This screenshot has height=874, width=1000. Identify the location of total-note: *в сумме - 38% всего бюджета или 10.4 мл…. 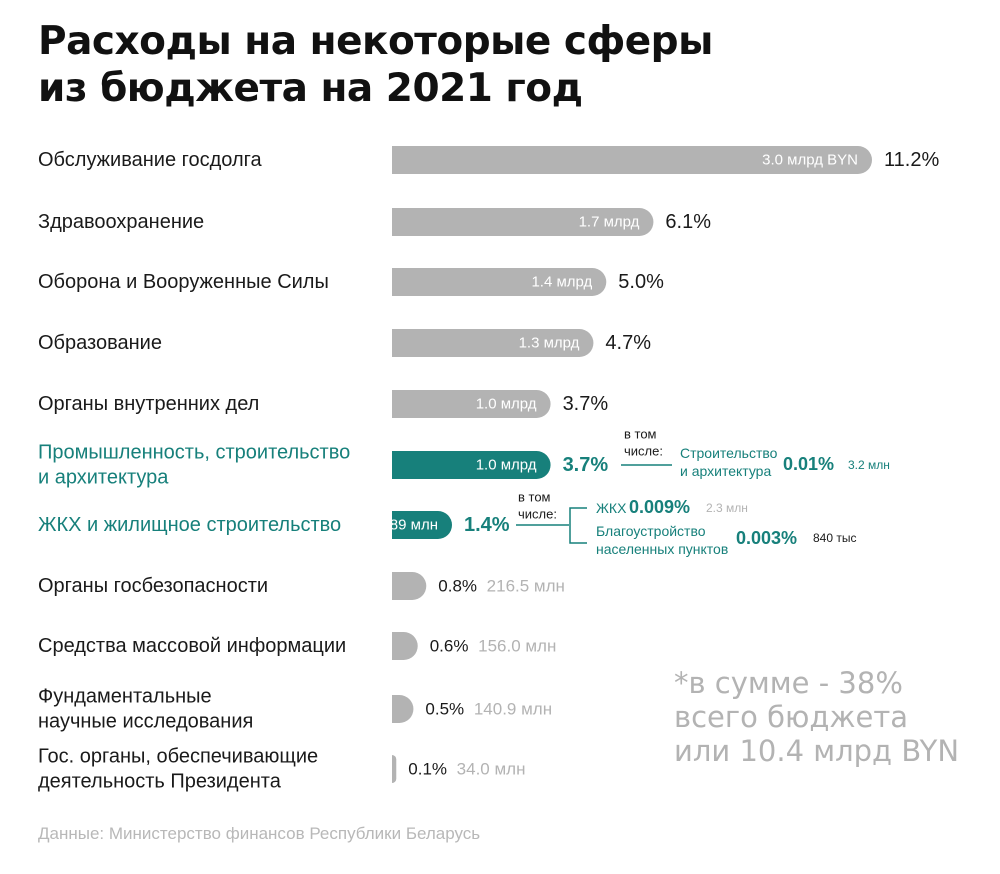
(816, 717).